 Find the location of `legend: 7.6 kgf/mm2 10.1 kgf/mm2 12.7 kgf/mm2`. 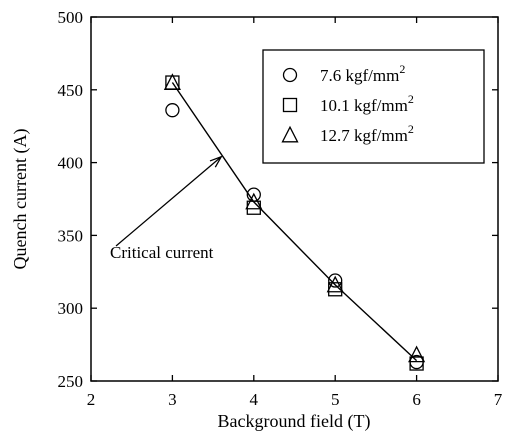

legend: 7.6 kgf/mm2 10.1 kgf/mm2 12.7 kgf/mm2 is located at coordinates (373, 106).